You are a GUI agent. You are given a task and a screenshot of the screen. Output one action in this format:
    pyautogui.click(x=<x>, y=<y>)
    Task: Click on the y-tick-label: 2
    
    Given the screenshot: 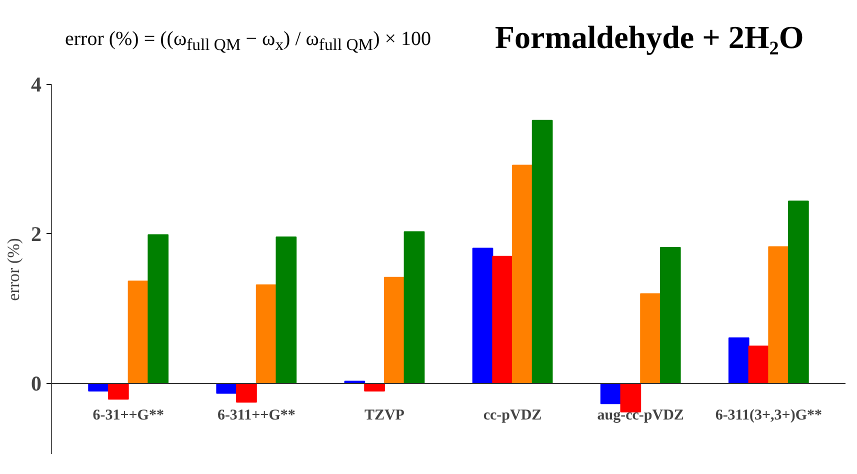 What is the action you would take?
    pyautogui.click(x=36, y=234)
    